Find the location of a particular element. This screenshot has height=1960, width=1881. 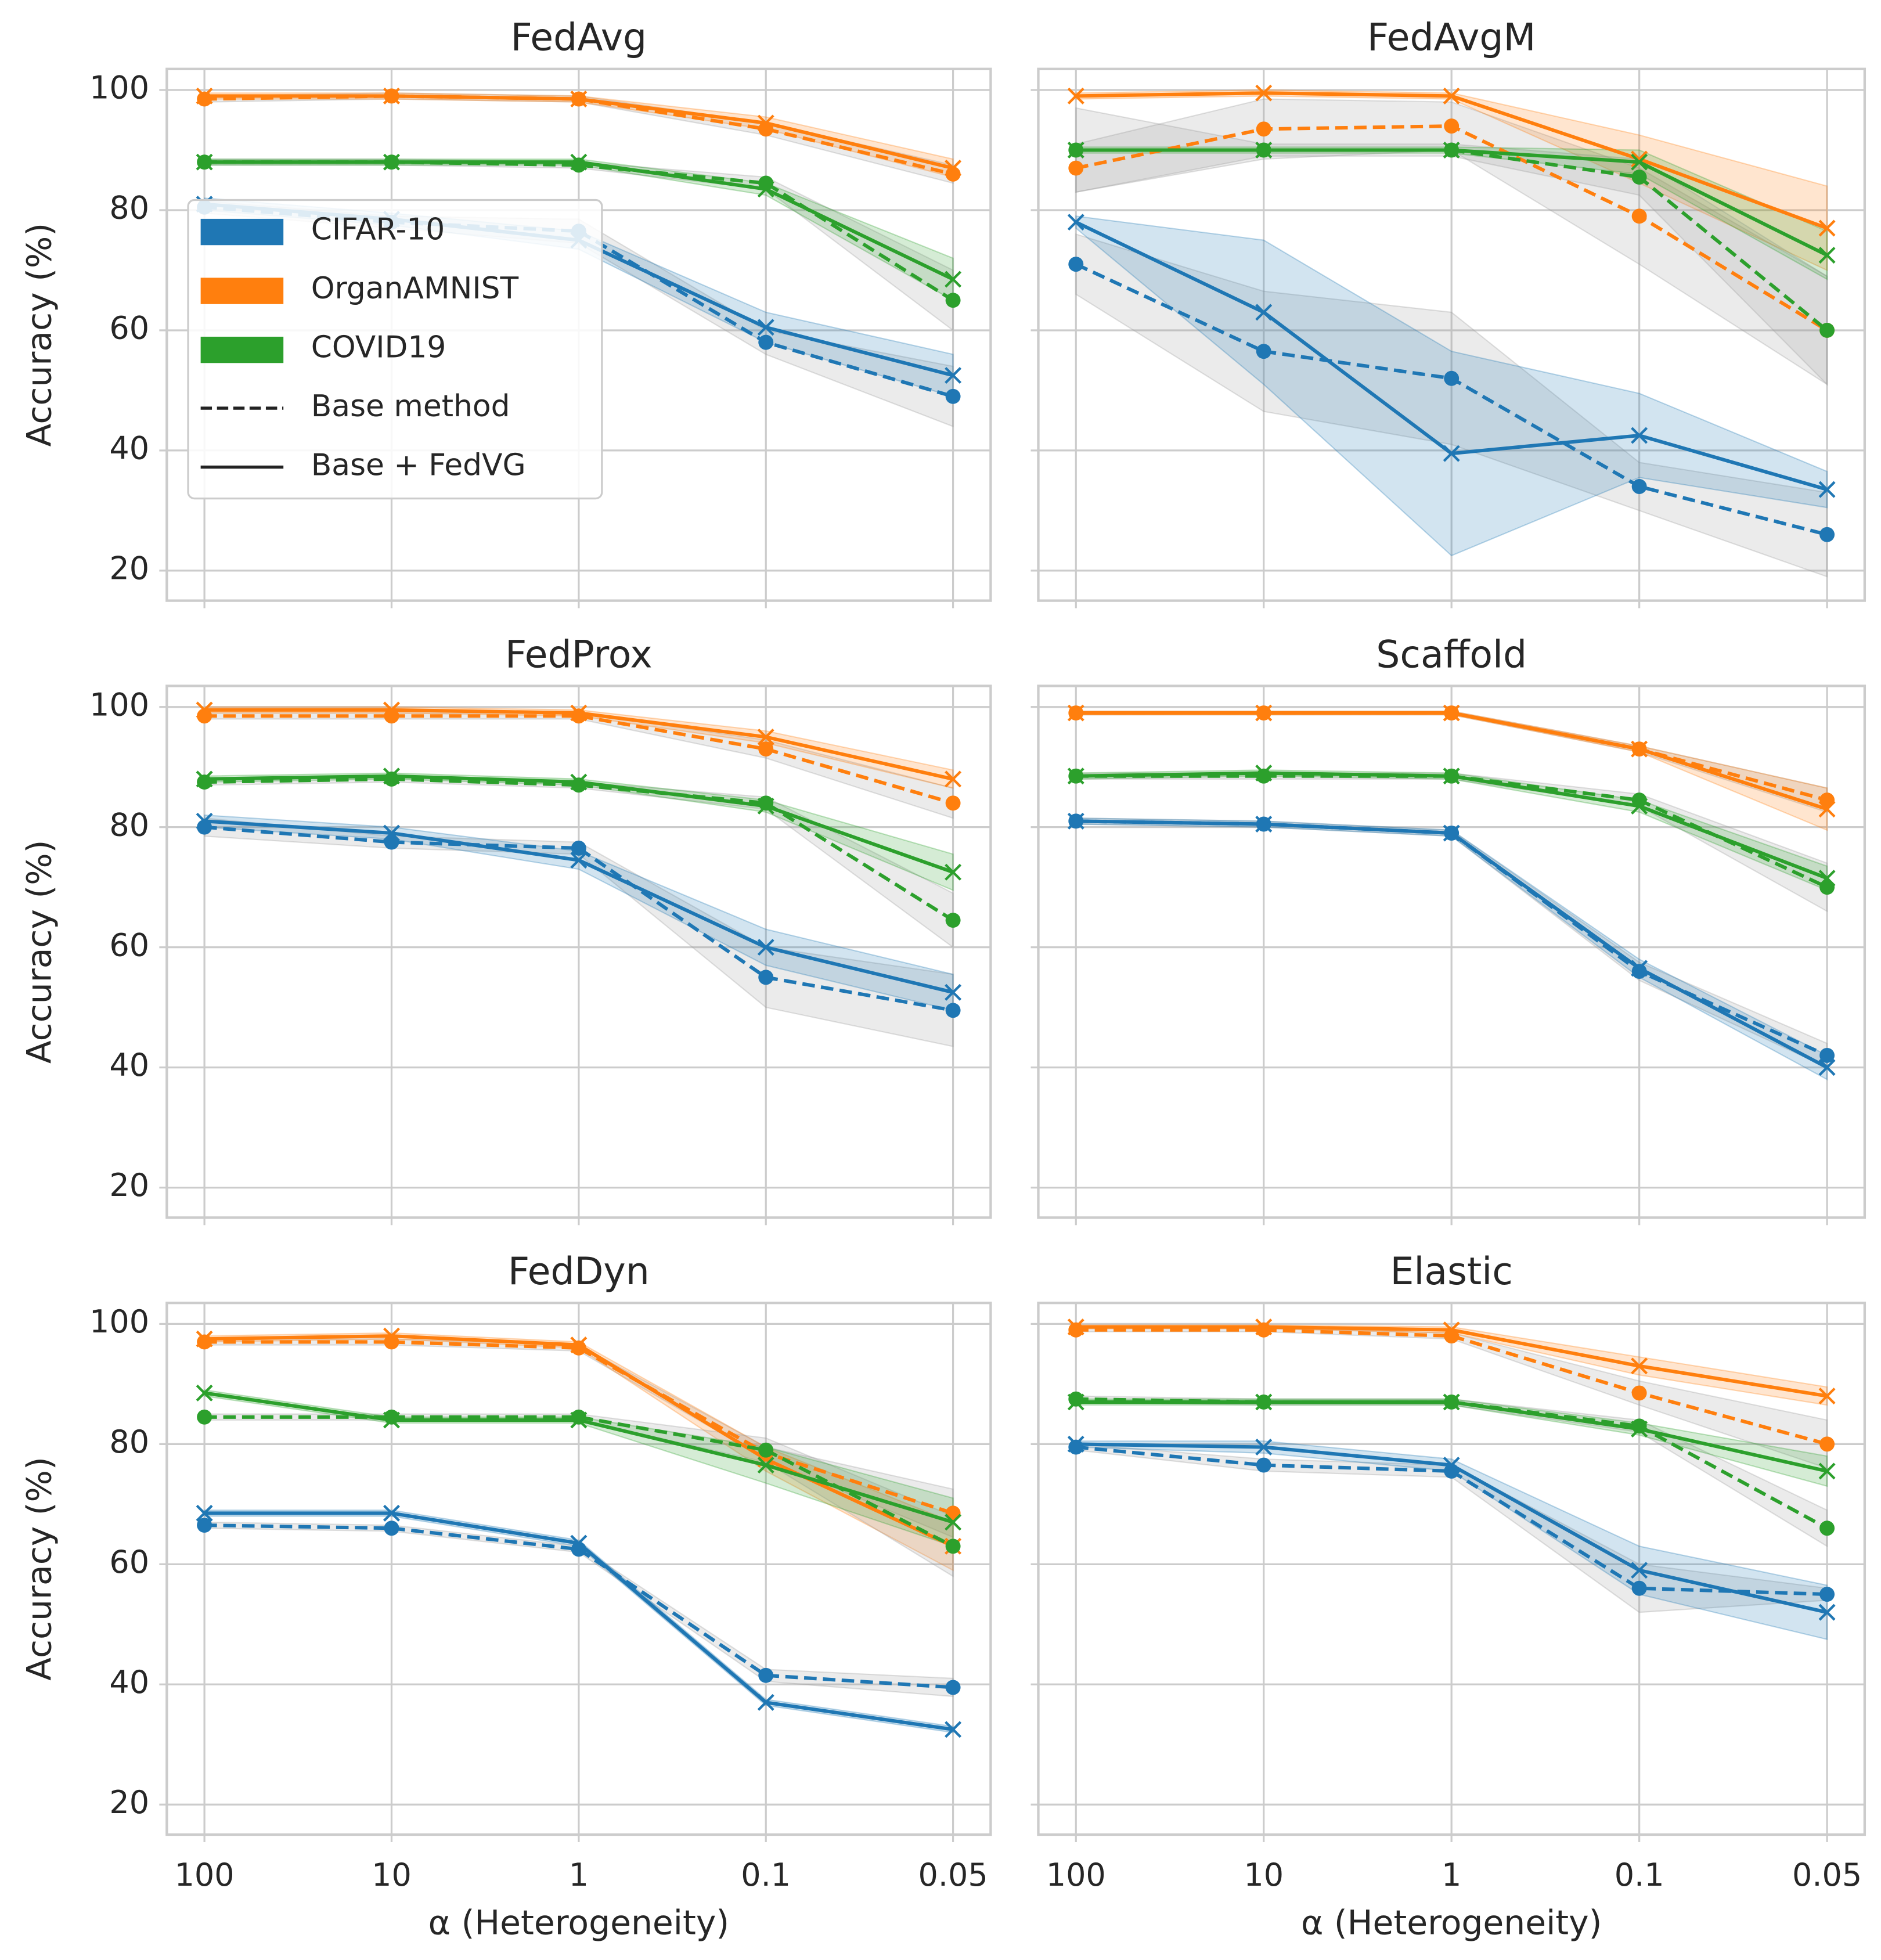

x-tick-label: 1 is located at coordinates (1452, 1875).